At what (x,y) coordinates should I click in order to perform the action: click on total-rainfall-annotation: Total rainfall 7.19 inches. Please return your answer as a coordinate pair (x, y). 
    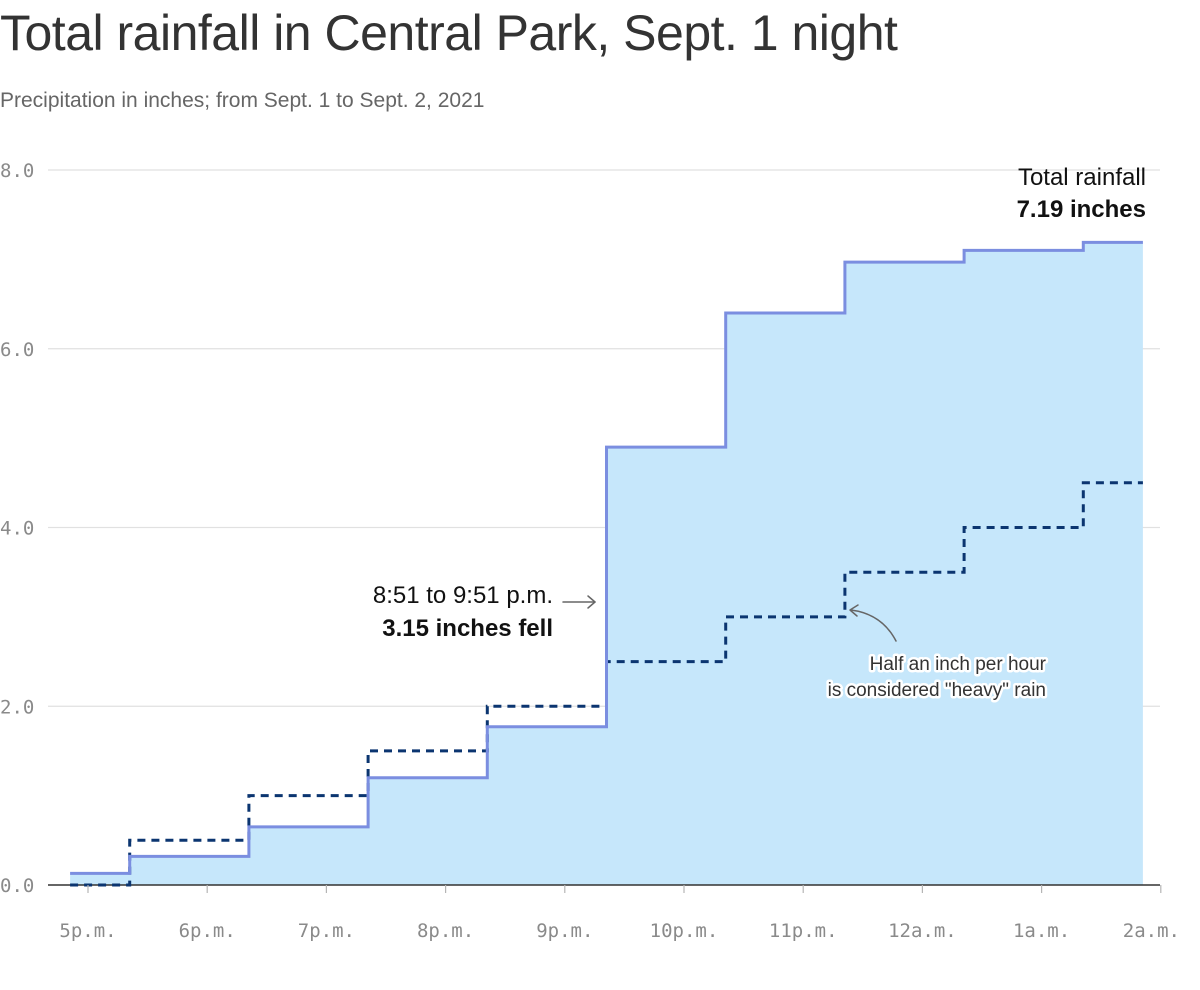
    Looking at the image, I should click on (1081, 193).